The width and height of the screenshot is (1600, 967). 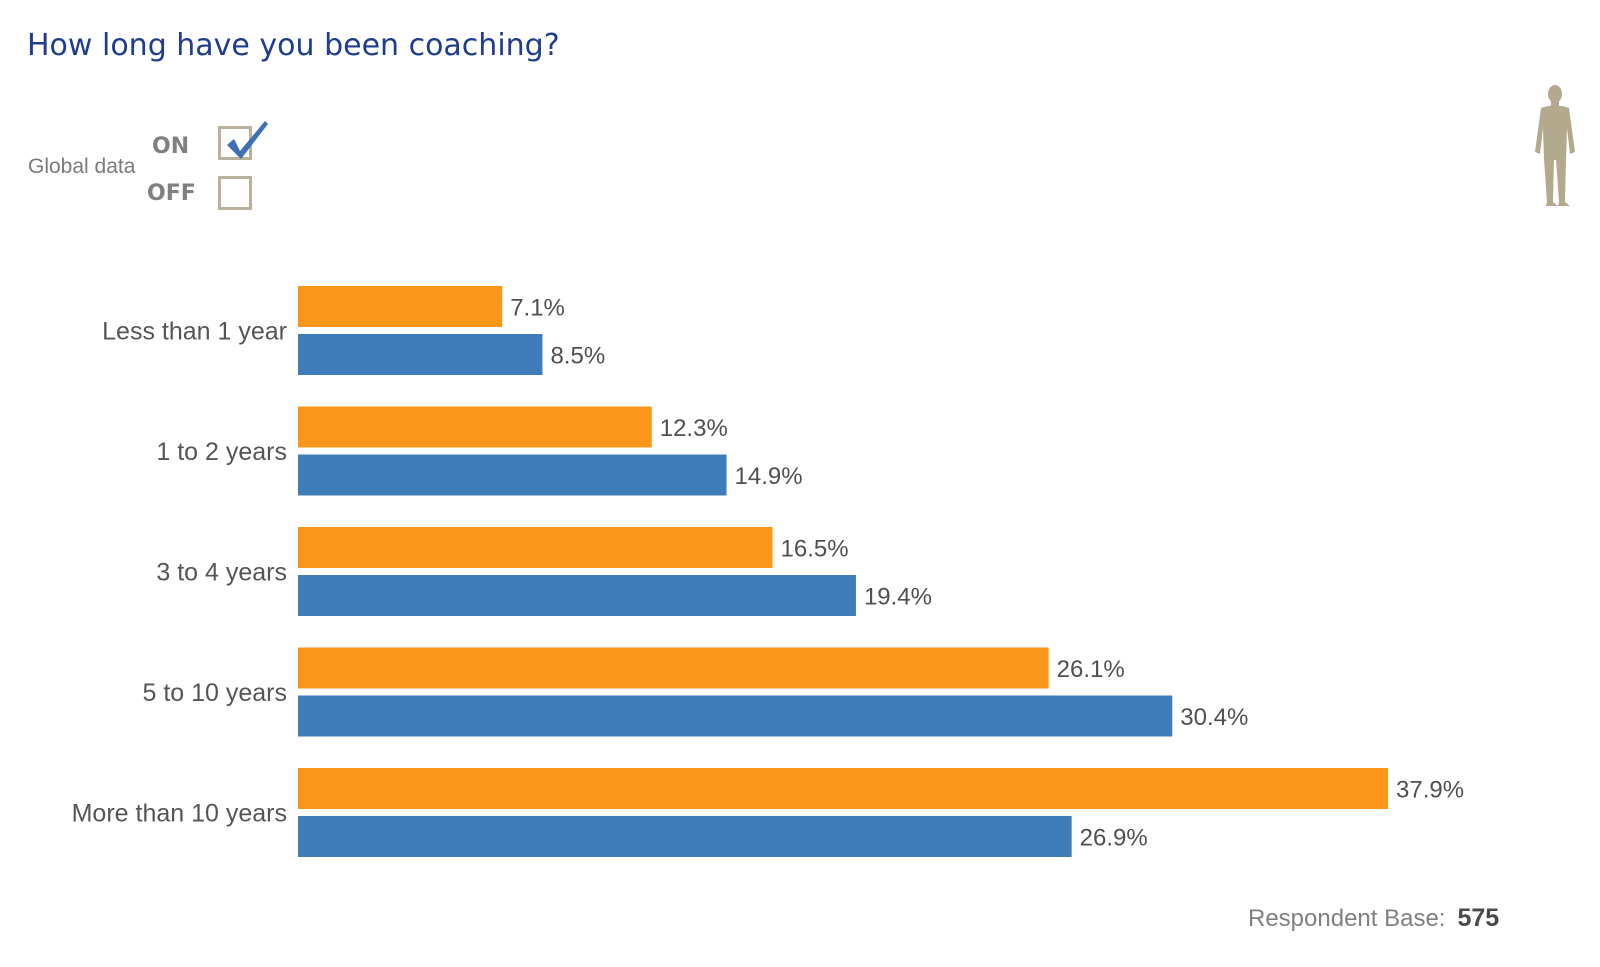 I want to click on data-label: 16.5%, so click(x=815, y=549).